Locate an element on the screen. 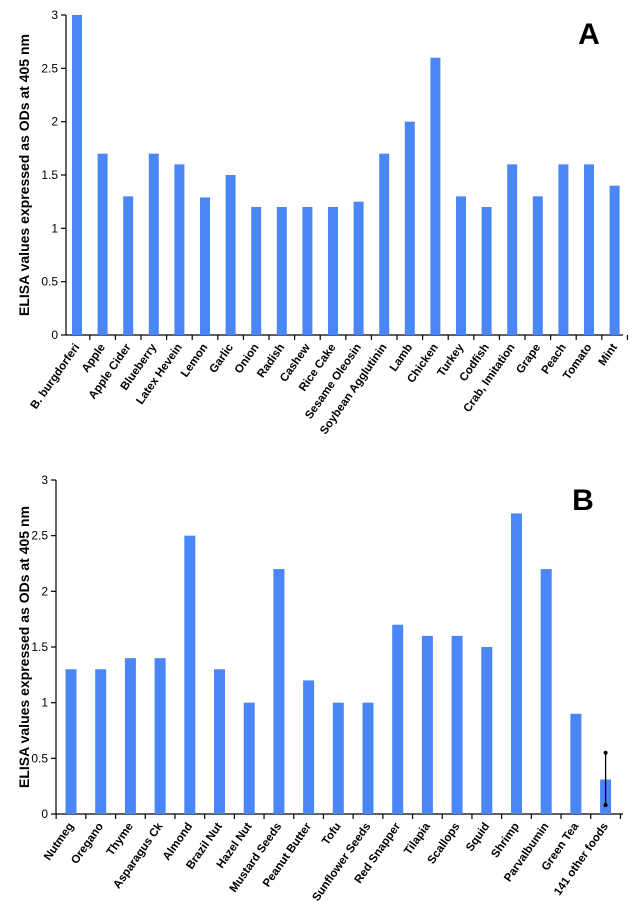 Image resolution: width=633 pixels, height=919 pixels. chart-a-y-tick-label: 2.5 is located at coordinates (49, 68).